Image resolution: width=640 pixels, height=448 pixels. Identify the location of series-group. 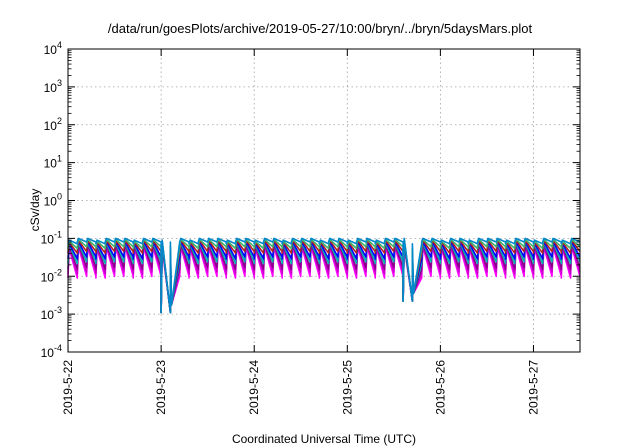
(324, 275).